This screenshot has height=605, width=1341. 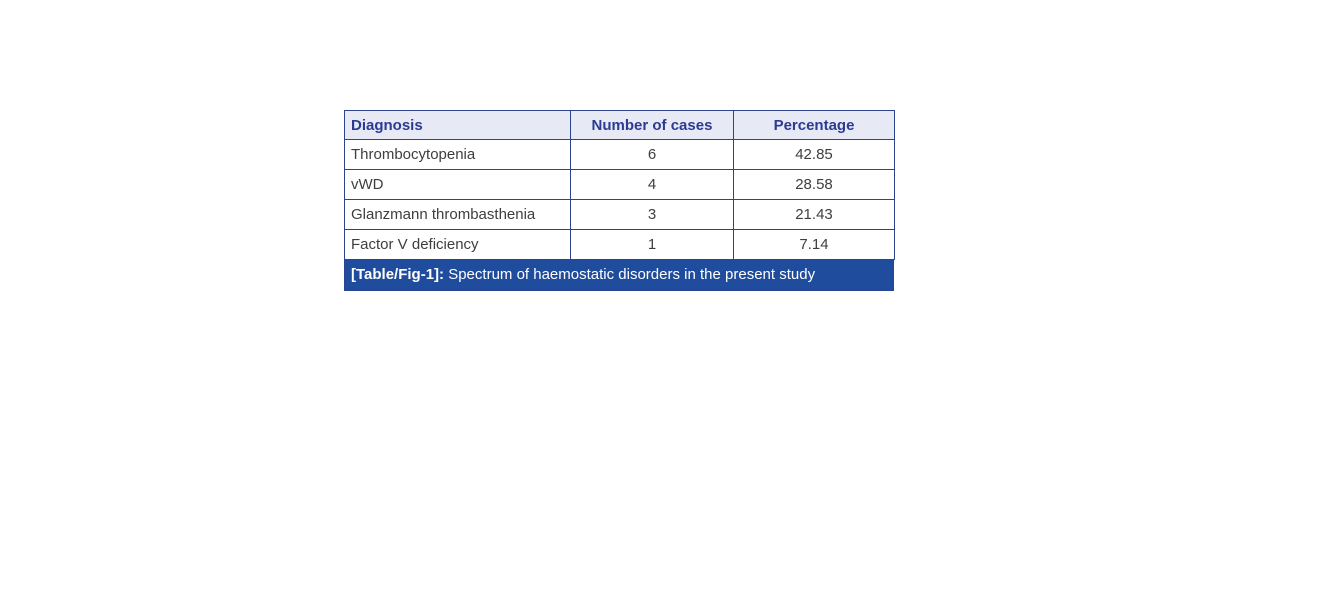 I want to click on cell-diagnosis: Factor V deficiency, so click(x=457, y=244).